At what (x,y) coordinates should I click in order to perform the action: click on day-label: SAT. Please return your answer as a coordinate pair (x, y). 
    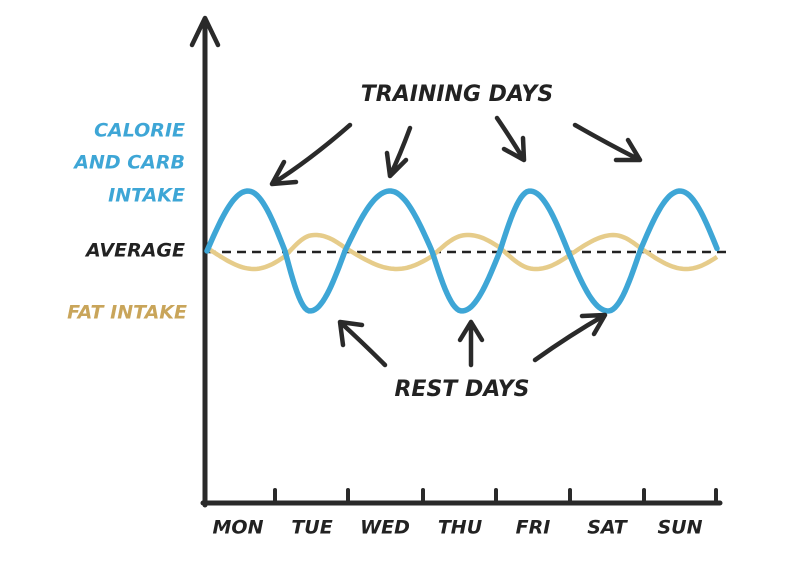
    Looking at the image, I should click on (608, 528).